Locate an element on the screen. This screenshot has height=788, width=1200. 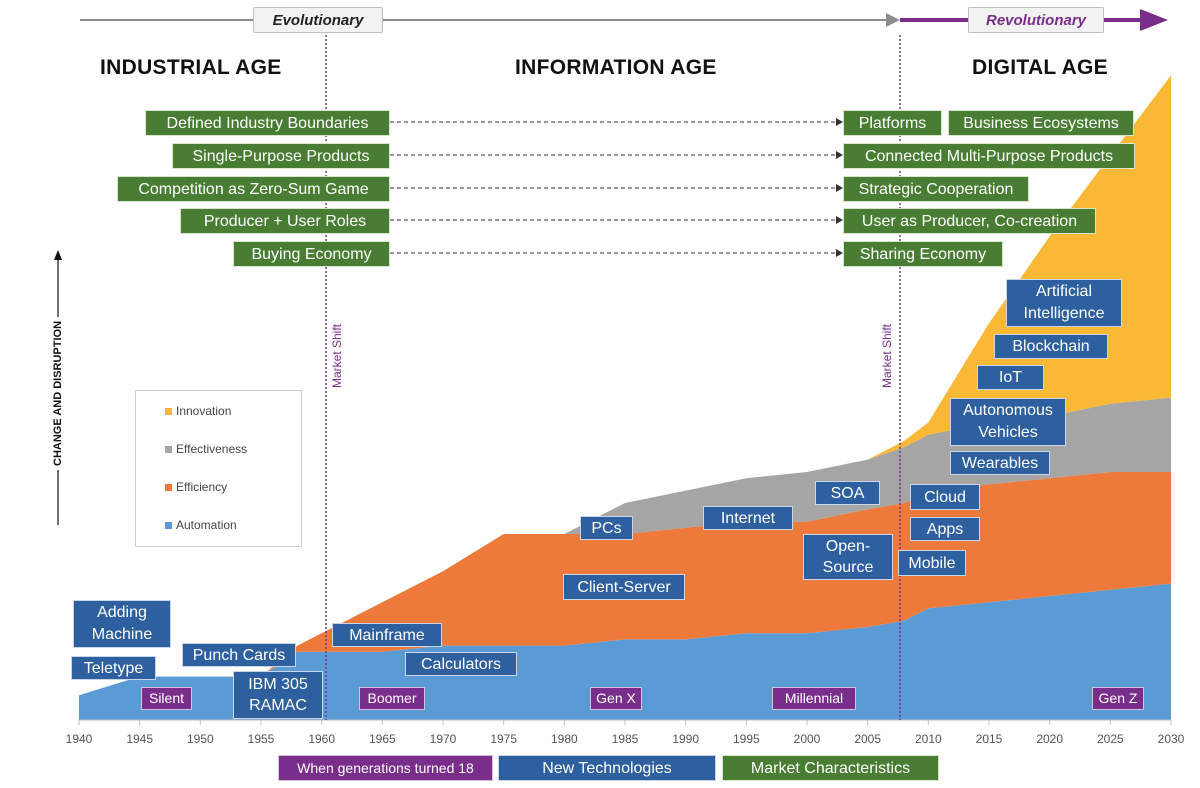
x-tick-label: 2025 is located at coordinates (1110, 739).